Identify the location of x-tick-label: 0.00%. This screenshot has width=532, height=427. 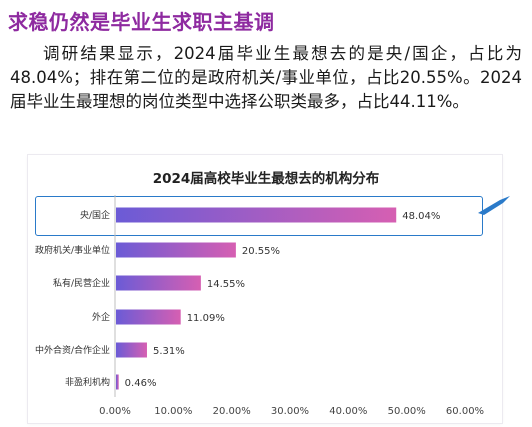
(115, 411).